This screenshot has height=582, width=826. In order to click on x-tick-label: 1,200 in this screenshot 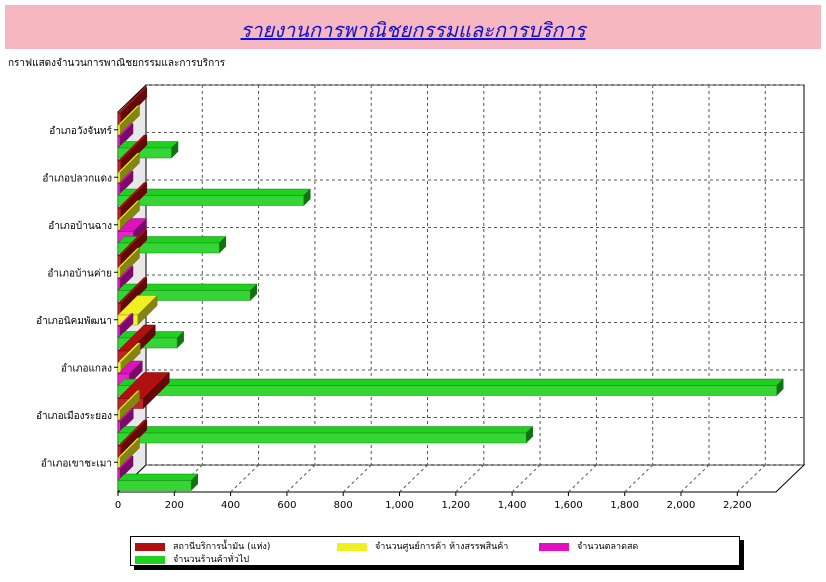, I will do `click(455, 505)`.